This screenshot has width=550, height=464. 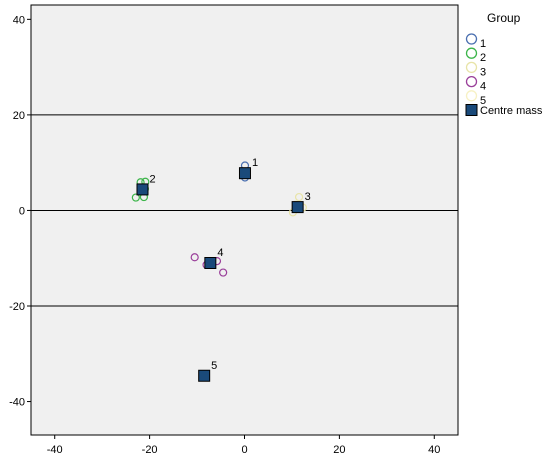 I want to click on legend-label-3: 3, so click(x=483, y=72).